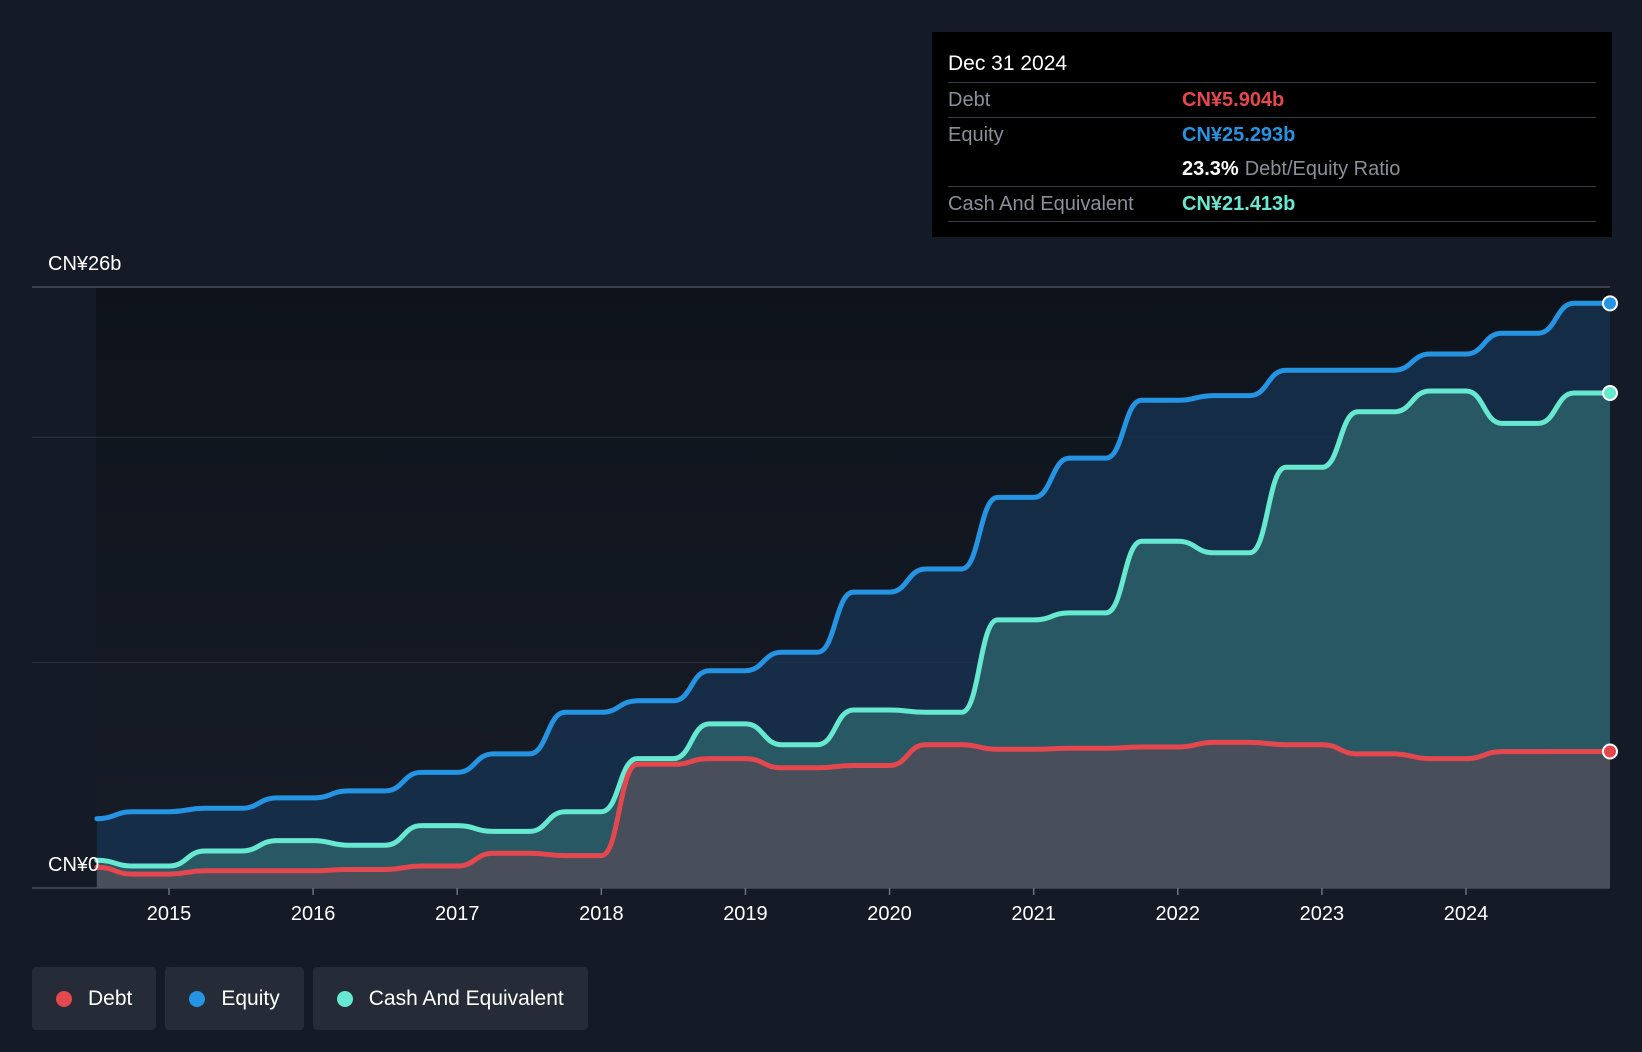 This screenshot has height=1052, width=1642. I want to click on tooltip-date: Dec 31 2024, so click(1272, 64).